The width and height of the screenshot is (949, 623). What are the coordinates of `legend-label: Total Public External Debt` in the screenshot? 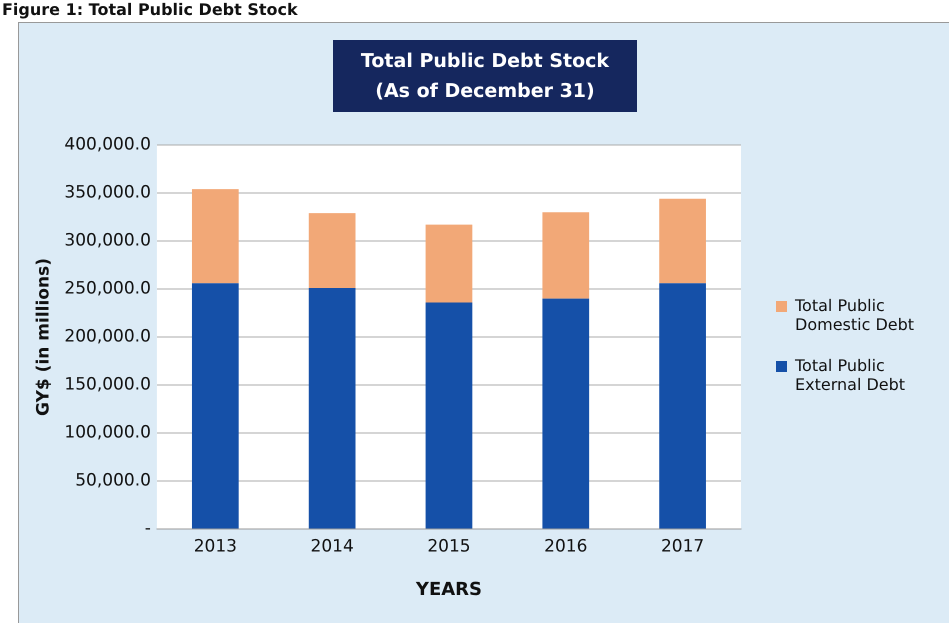 It's located at (850, 375).